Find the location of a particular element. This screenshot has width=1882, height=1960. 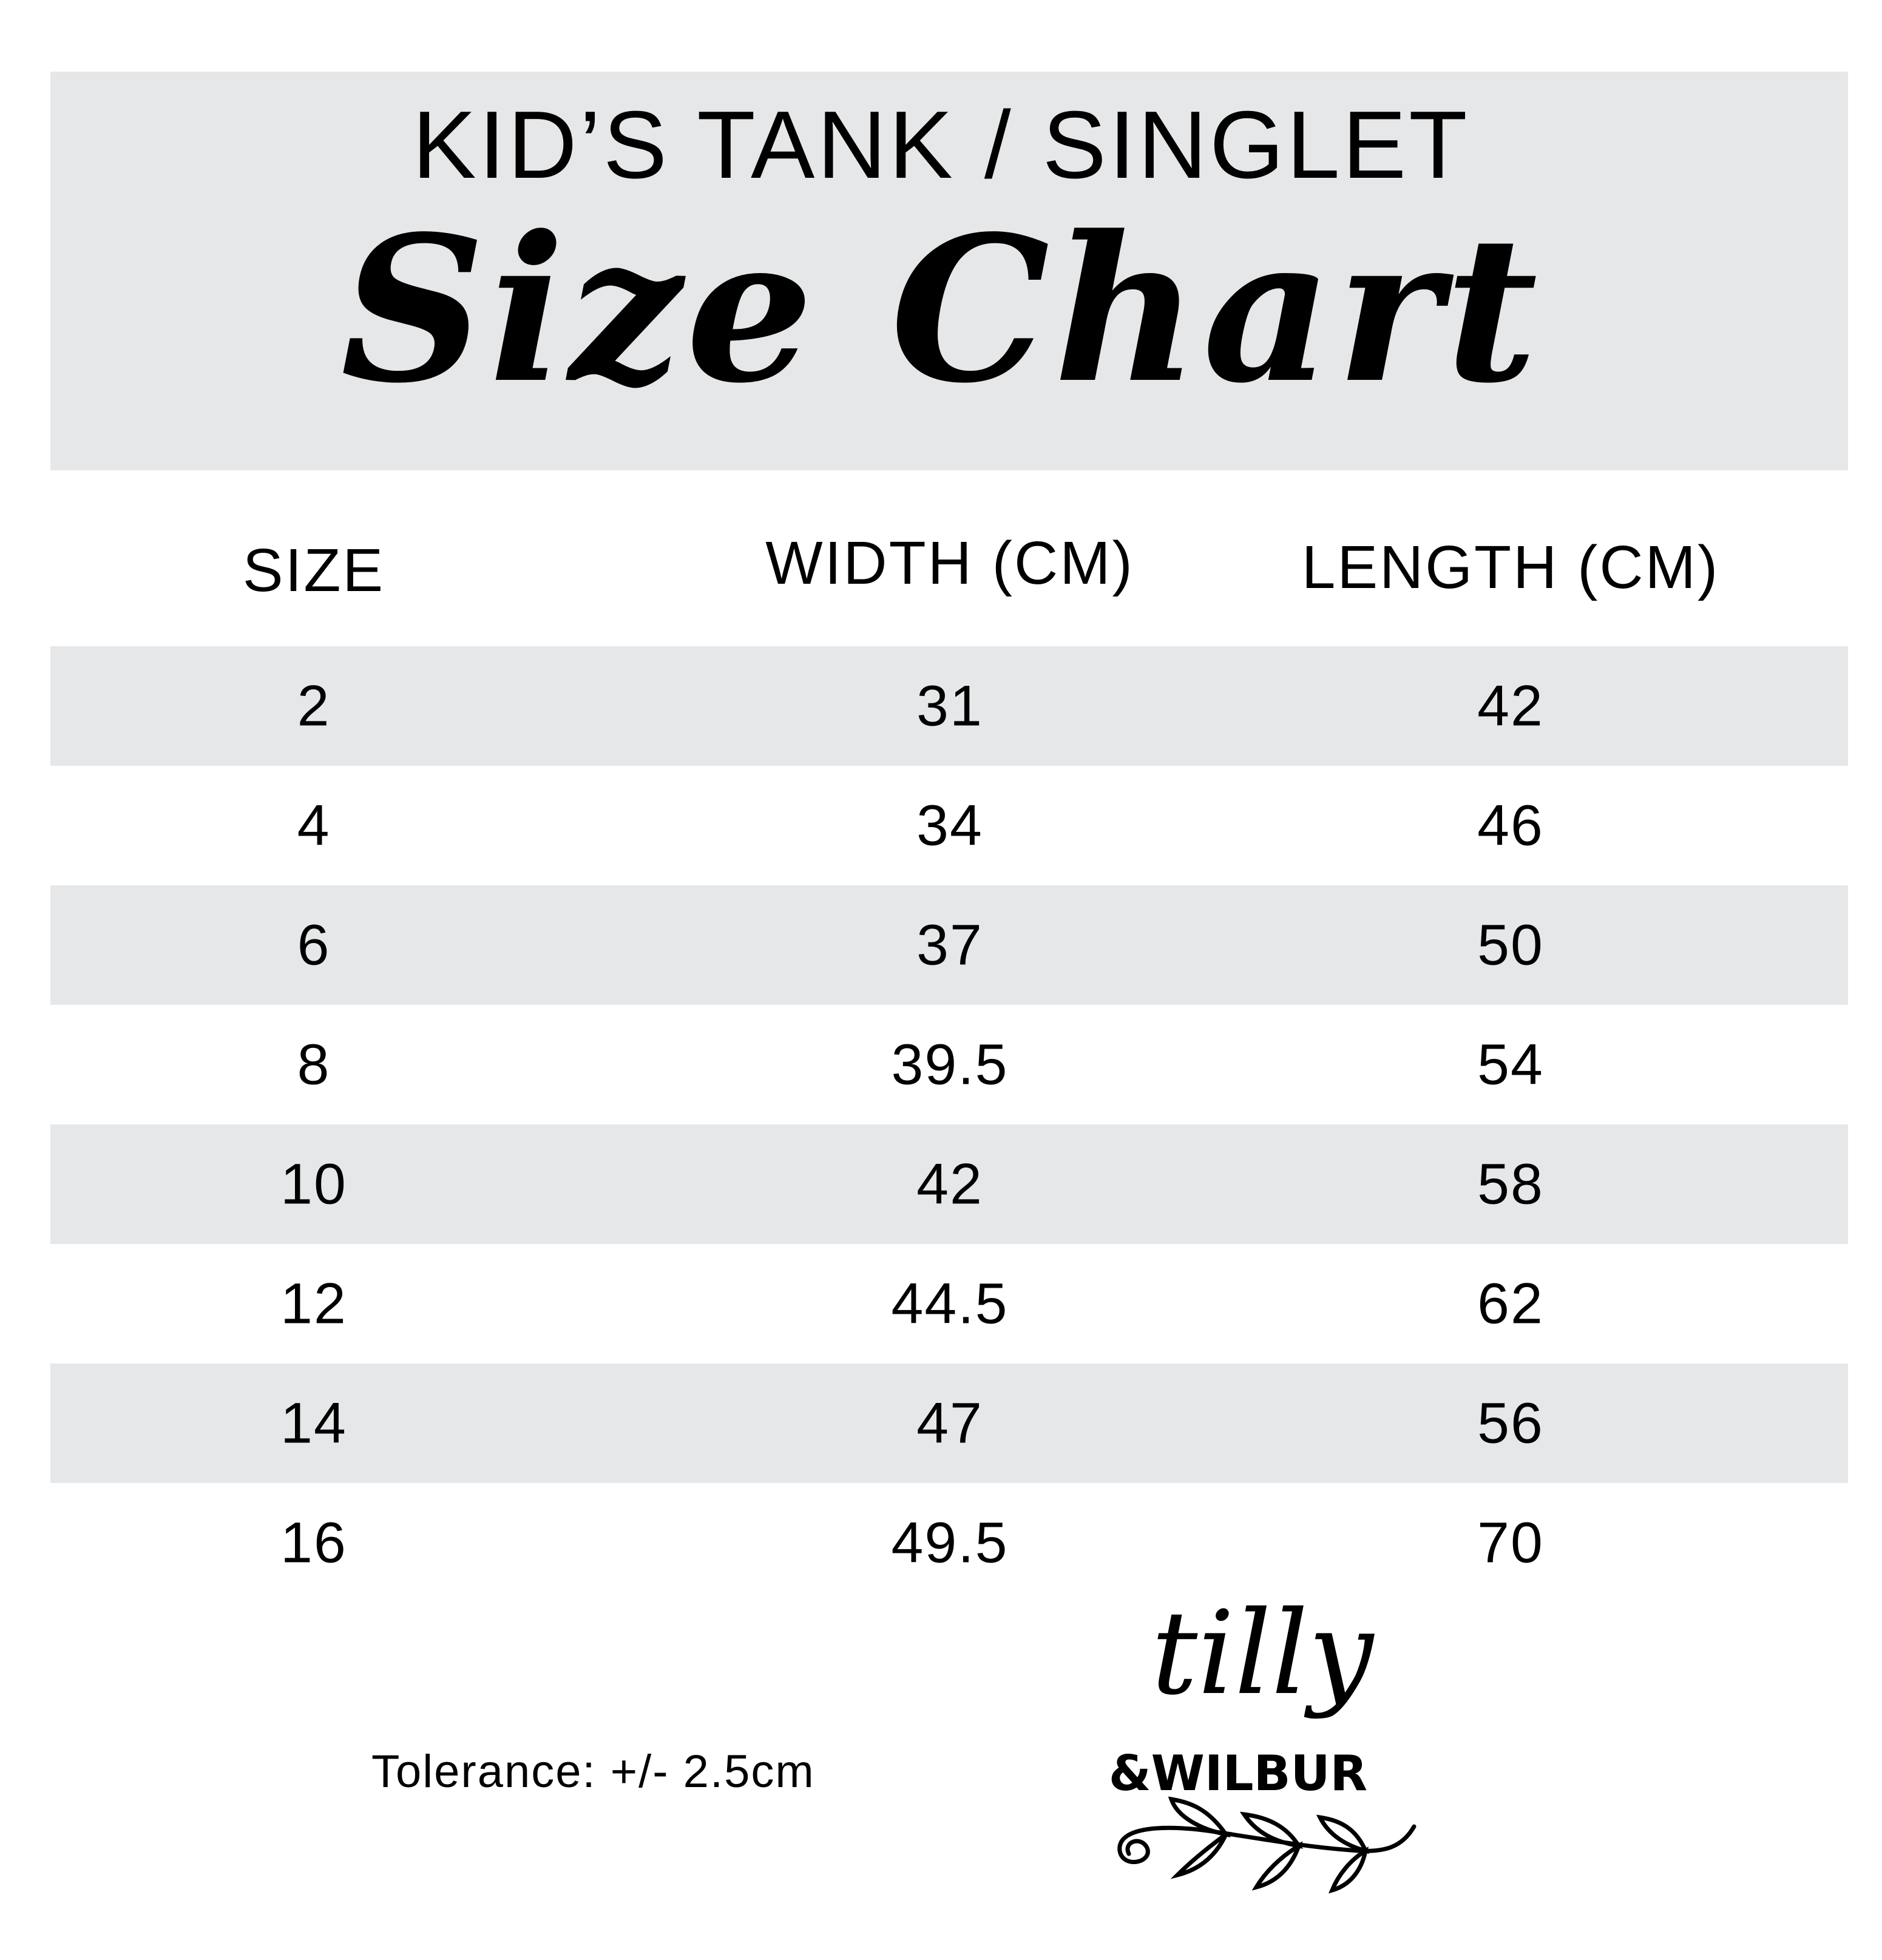

table-row: 6 37 50 is located at coordinates (949, 945).